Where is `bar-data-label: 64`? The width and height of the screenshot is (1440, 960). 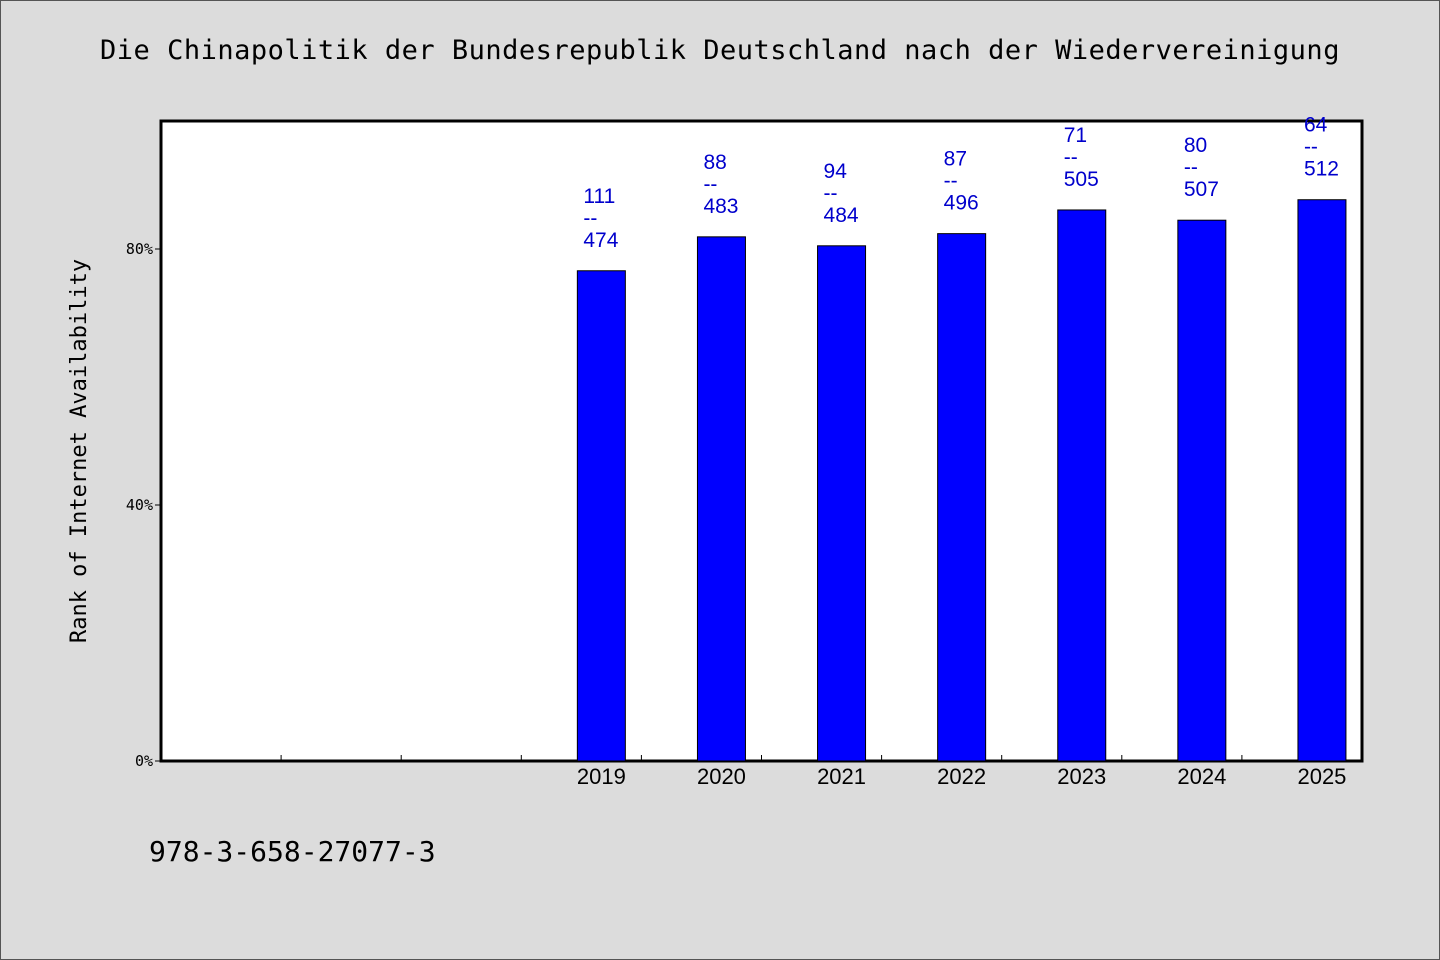
bar-data-label: 64 is located at coordinates (1316, 125).